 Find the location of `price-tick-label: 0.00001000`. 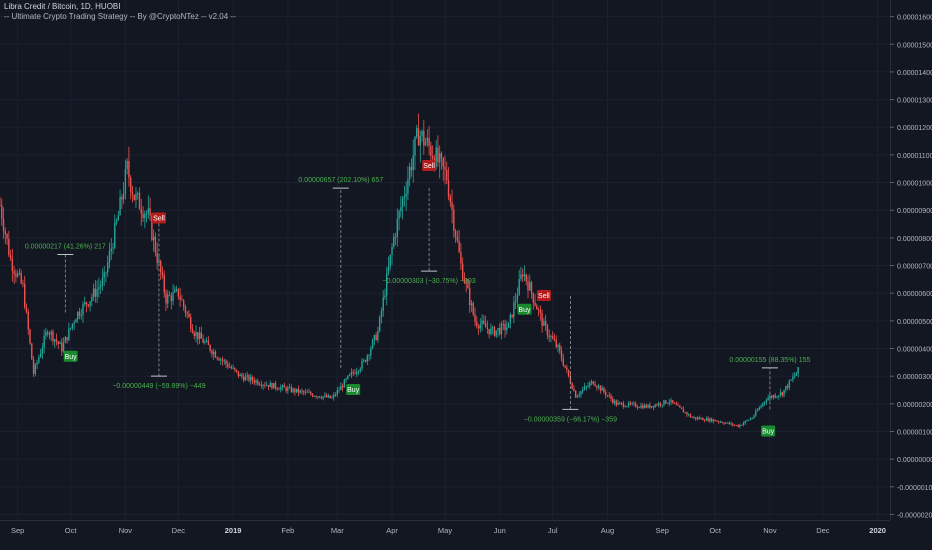

price-tick-label: 0.00001000 is located at coordinates (914, 184).